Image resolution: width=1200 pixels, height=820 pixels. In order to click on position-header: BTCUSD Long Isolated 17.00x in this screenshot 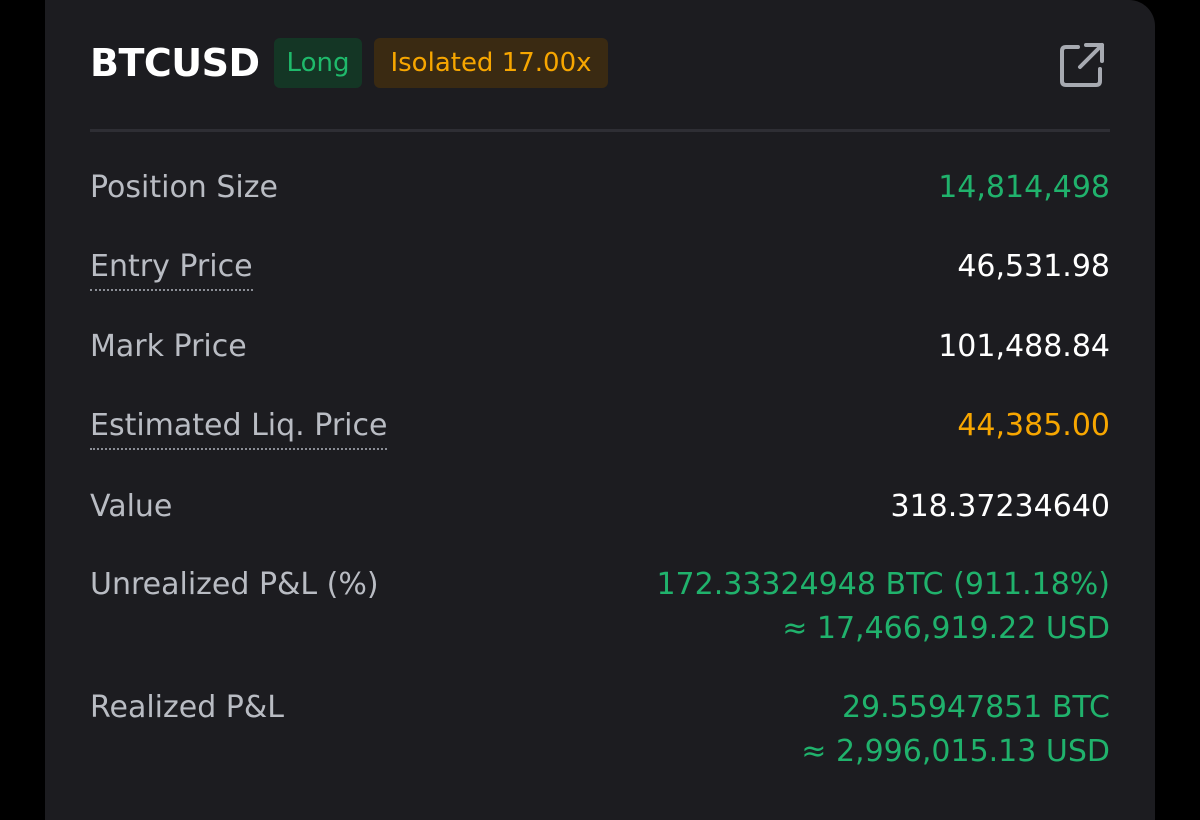, I will do `click(355, 63)`.